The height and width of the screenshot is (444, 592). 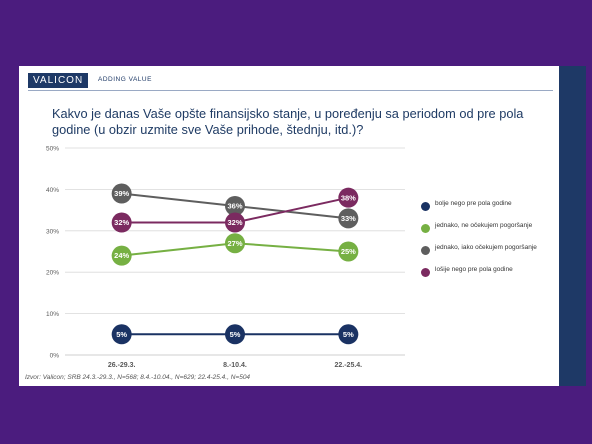 What do you see at coordinates (58, 80) in the screenshot?
I see `brand-logo: VALICON` at bounding box center [58, 80].